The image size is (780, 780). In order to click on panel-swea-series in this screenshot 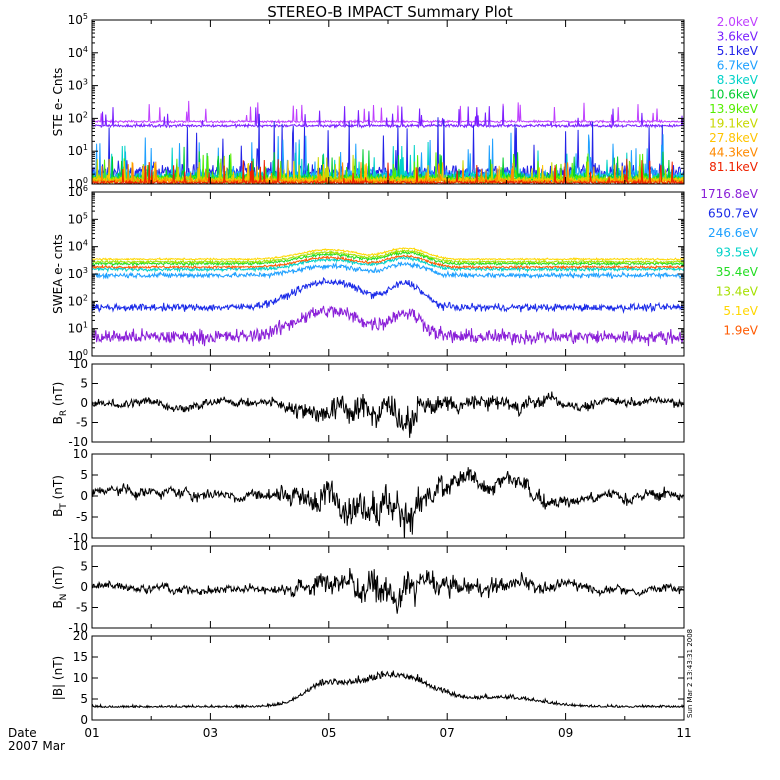, I will do `click(388, 297)`.